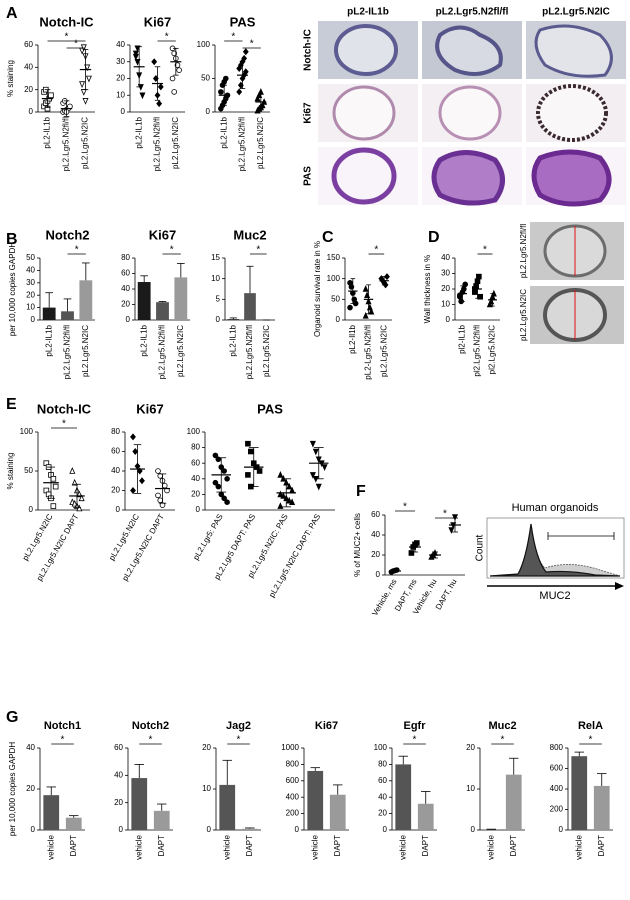 This screenshot has width=630, height=900. I want to click on y-tick-label: 400, so click(557, 788).